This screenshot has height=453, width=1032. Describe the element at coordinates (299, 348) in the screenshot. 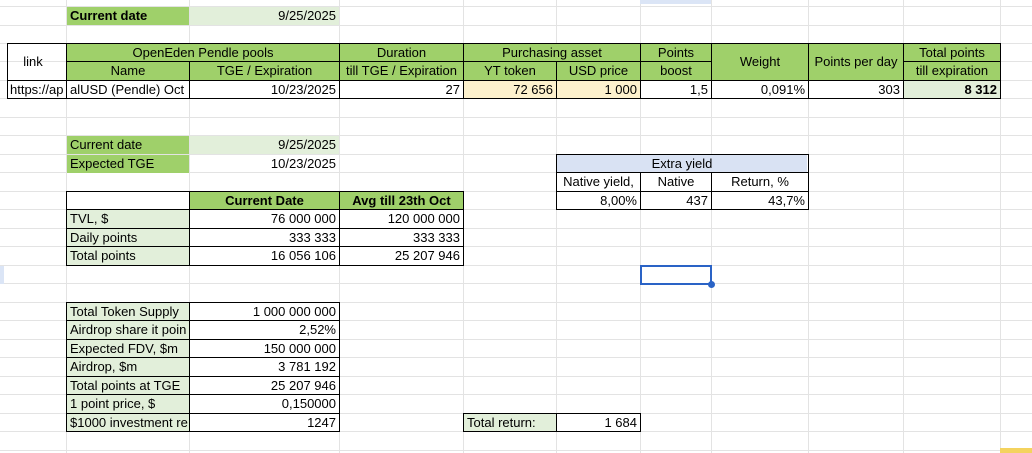

I see `cell-calc-value-2: 150 000 000` at that location.